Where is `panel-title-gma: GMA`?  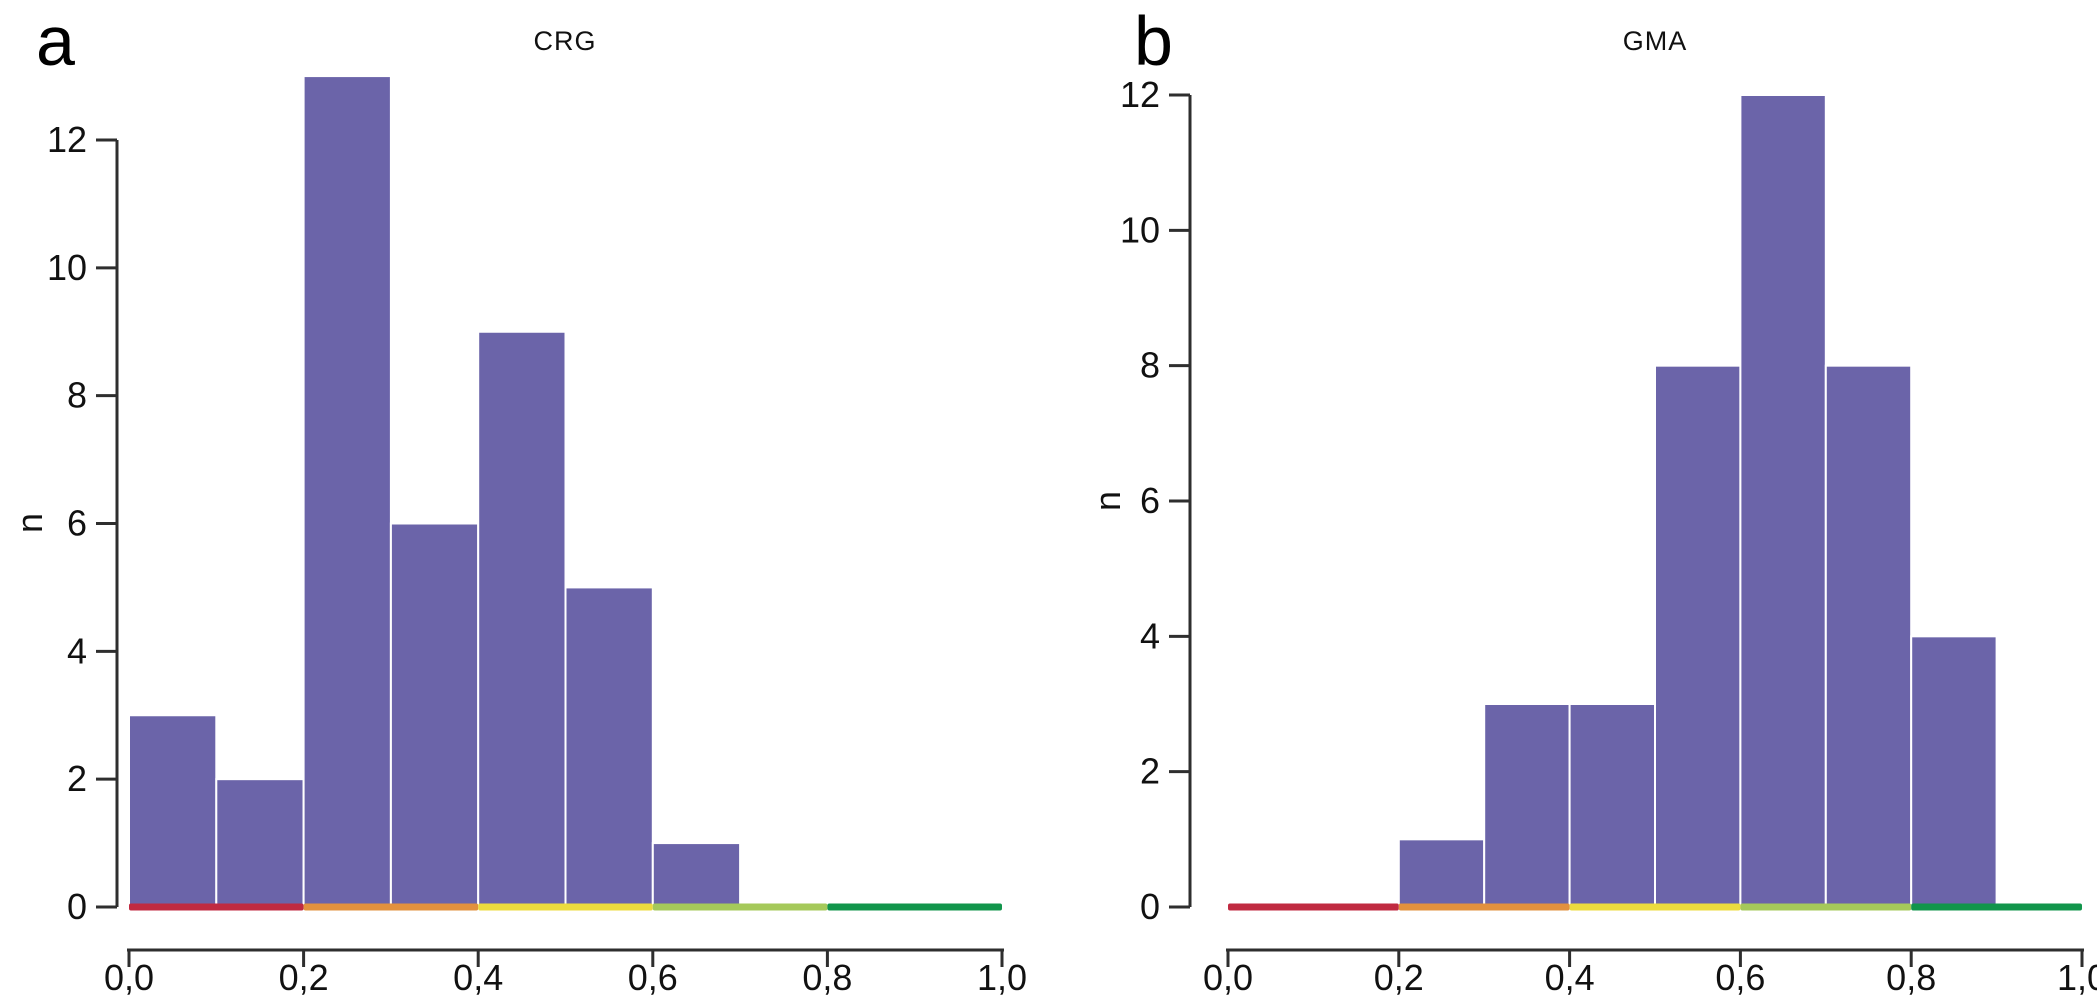
panel-title-gma: GMA is located at coordinates (1655, 41).